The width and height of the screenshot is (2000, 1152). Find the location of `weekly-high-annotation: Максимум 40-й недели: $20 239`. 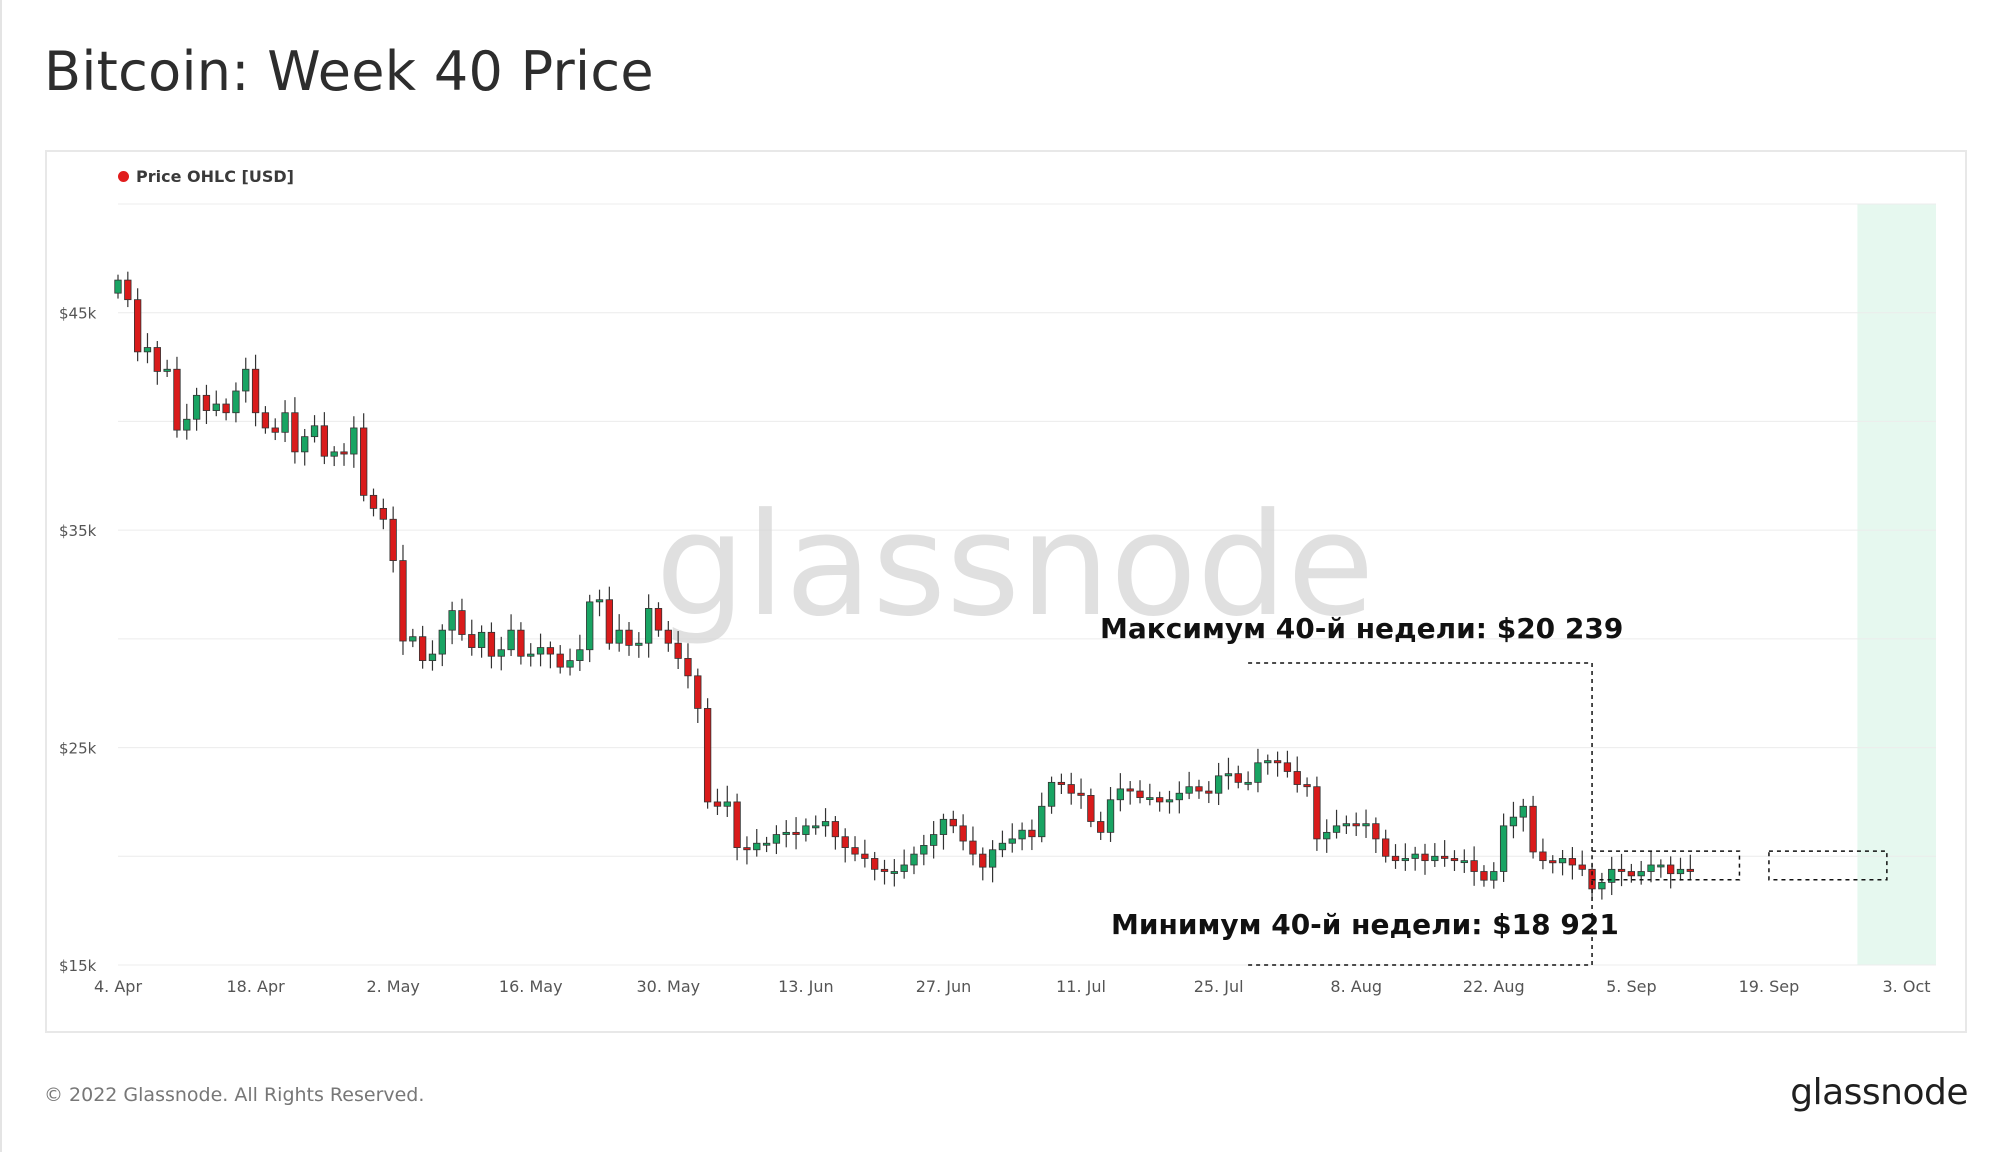

weekly-high-annotation: Максимум 40-й недели: $20 239 is located at coordinates (1362, 628).